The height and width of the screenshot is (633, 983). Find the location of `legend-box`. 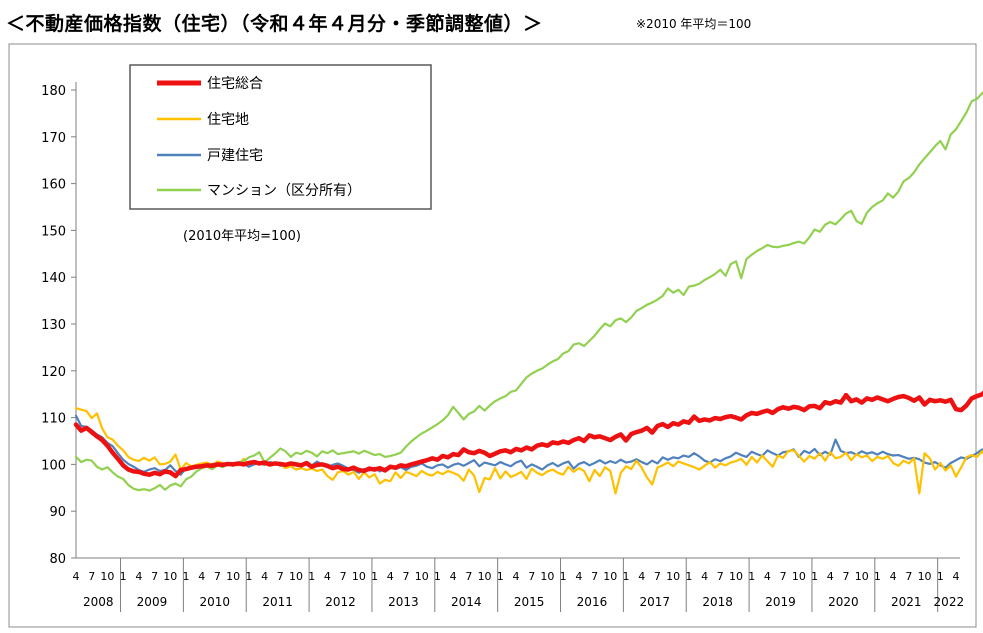

legend-box is located at coordinates (280, 137).